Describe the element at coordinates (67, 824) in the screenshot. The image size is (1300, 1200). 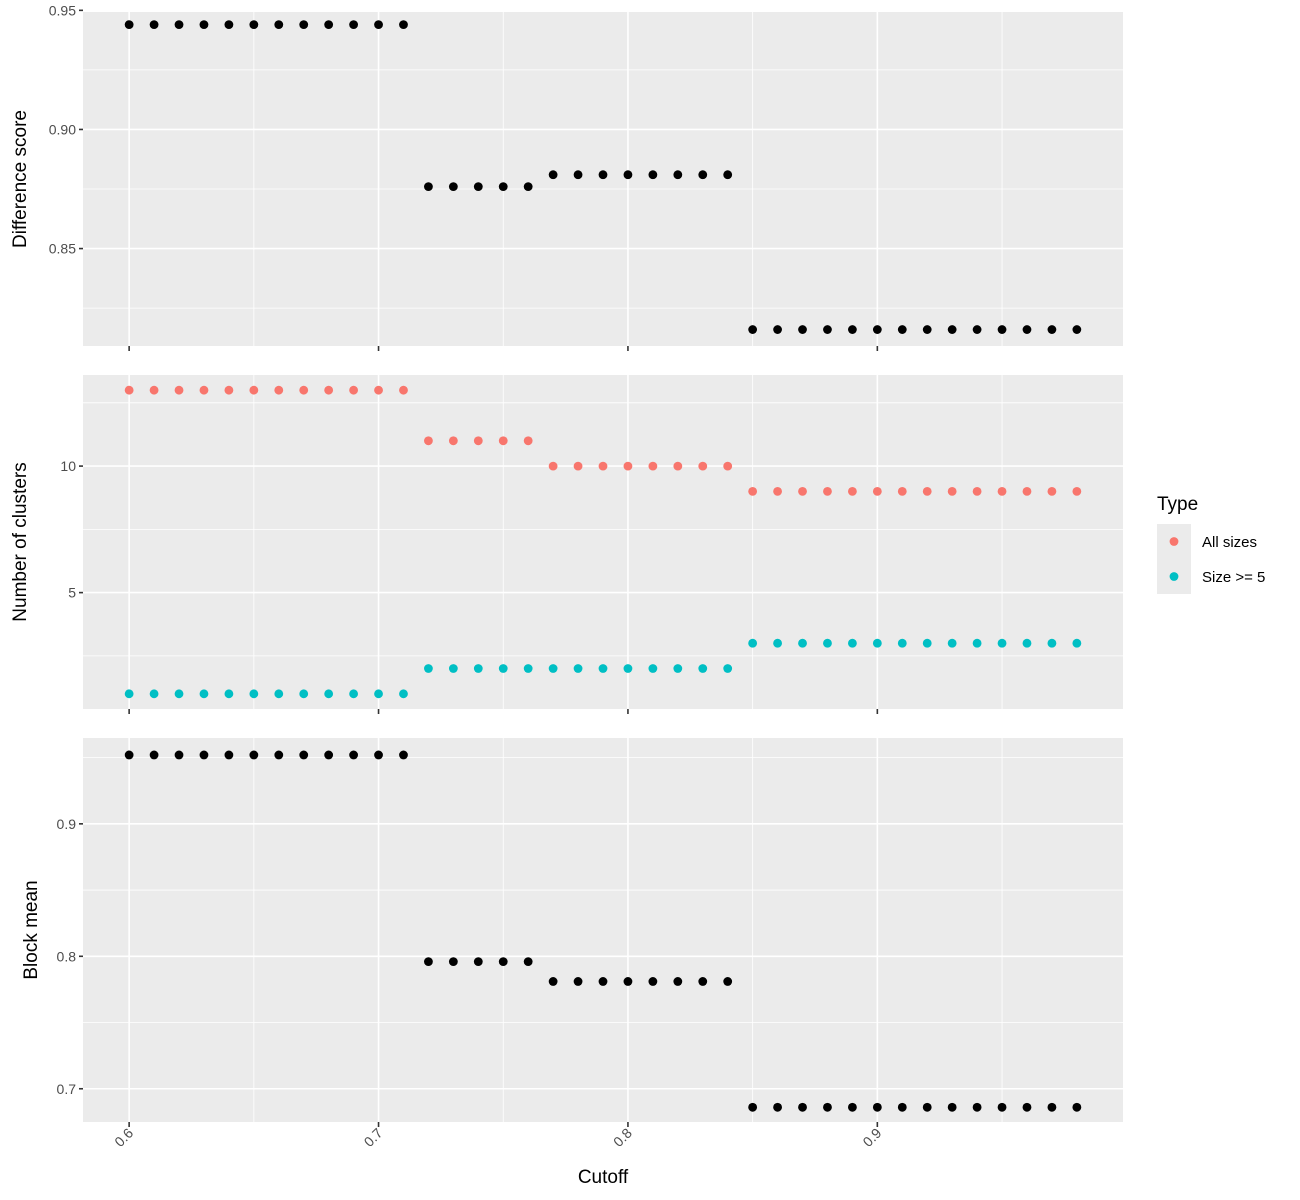
I see `y-tick-label: 0.9` at that location.